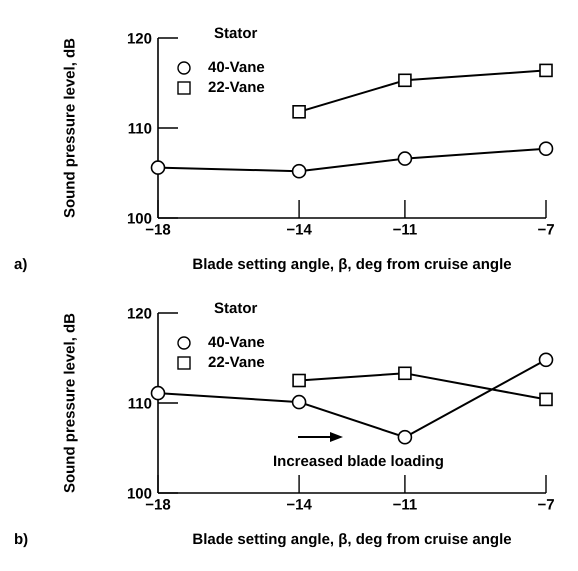 The height and width of the screenshot is (571, 578). I want to click on annotation: Increased blade loading, so click(358, 461).